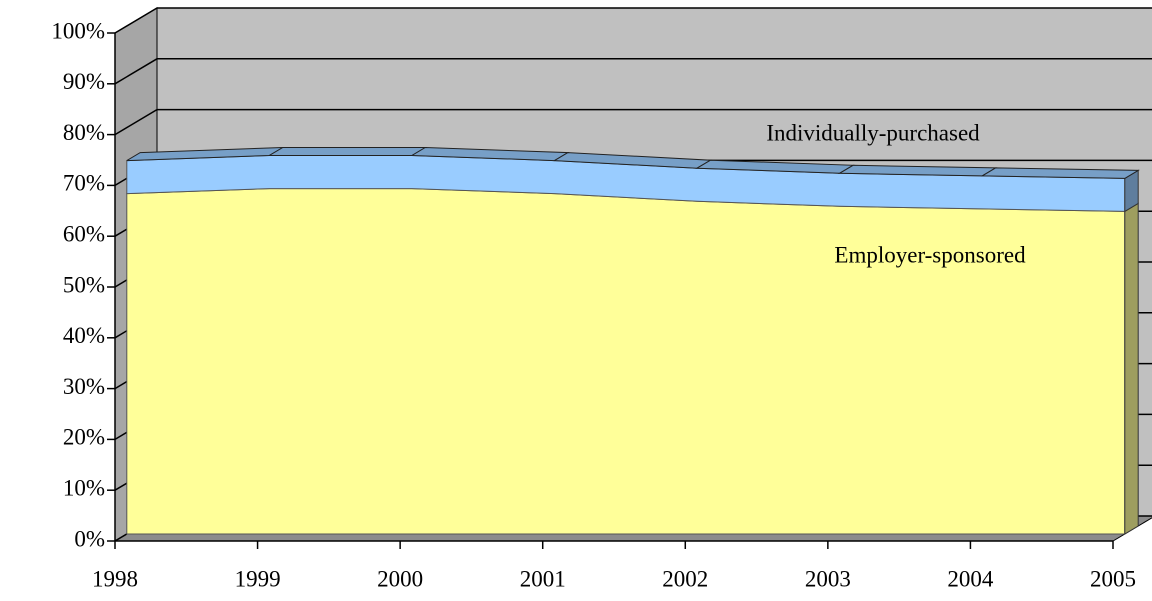 The height and width of the screenshot is (601, 1152). Describe the element at coordinates (84, 386) in the screenshot. I see `y-tick-label: 30%` at that location.